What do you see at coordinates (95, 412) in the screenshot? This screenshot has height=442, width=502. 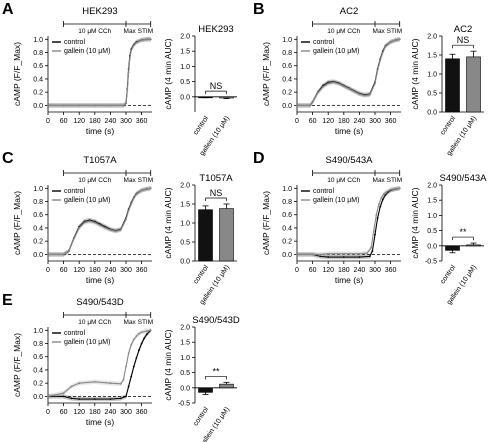 I see `x-tick-label: 180` at bounding box center [95, 412].